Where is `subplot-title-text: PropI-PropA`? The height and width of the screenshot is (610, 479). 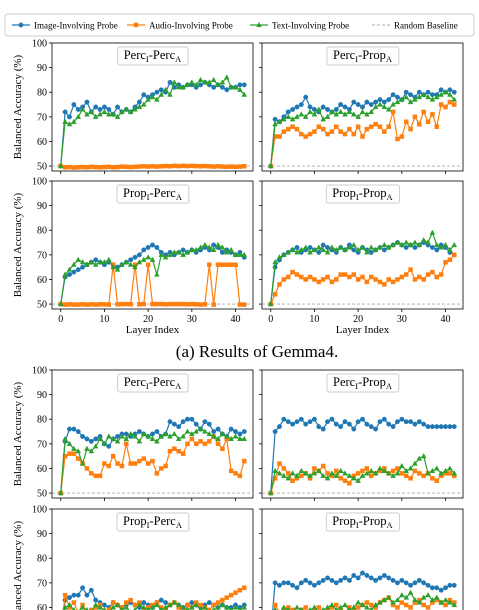 subplot-title-text: PropI-PropA is located at coordinates (362, 194).